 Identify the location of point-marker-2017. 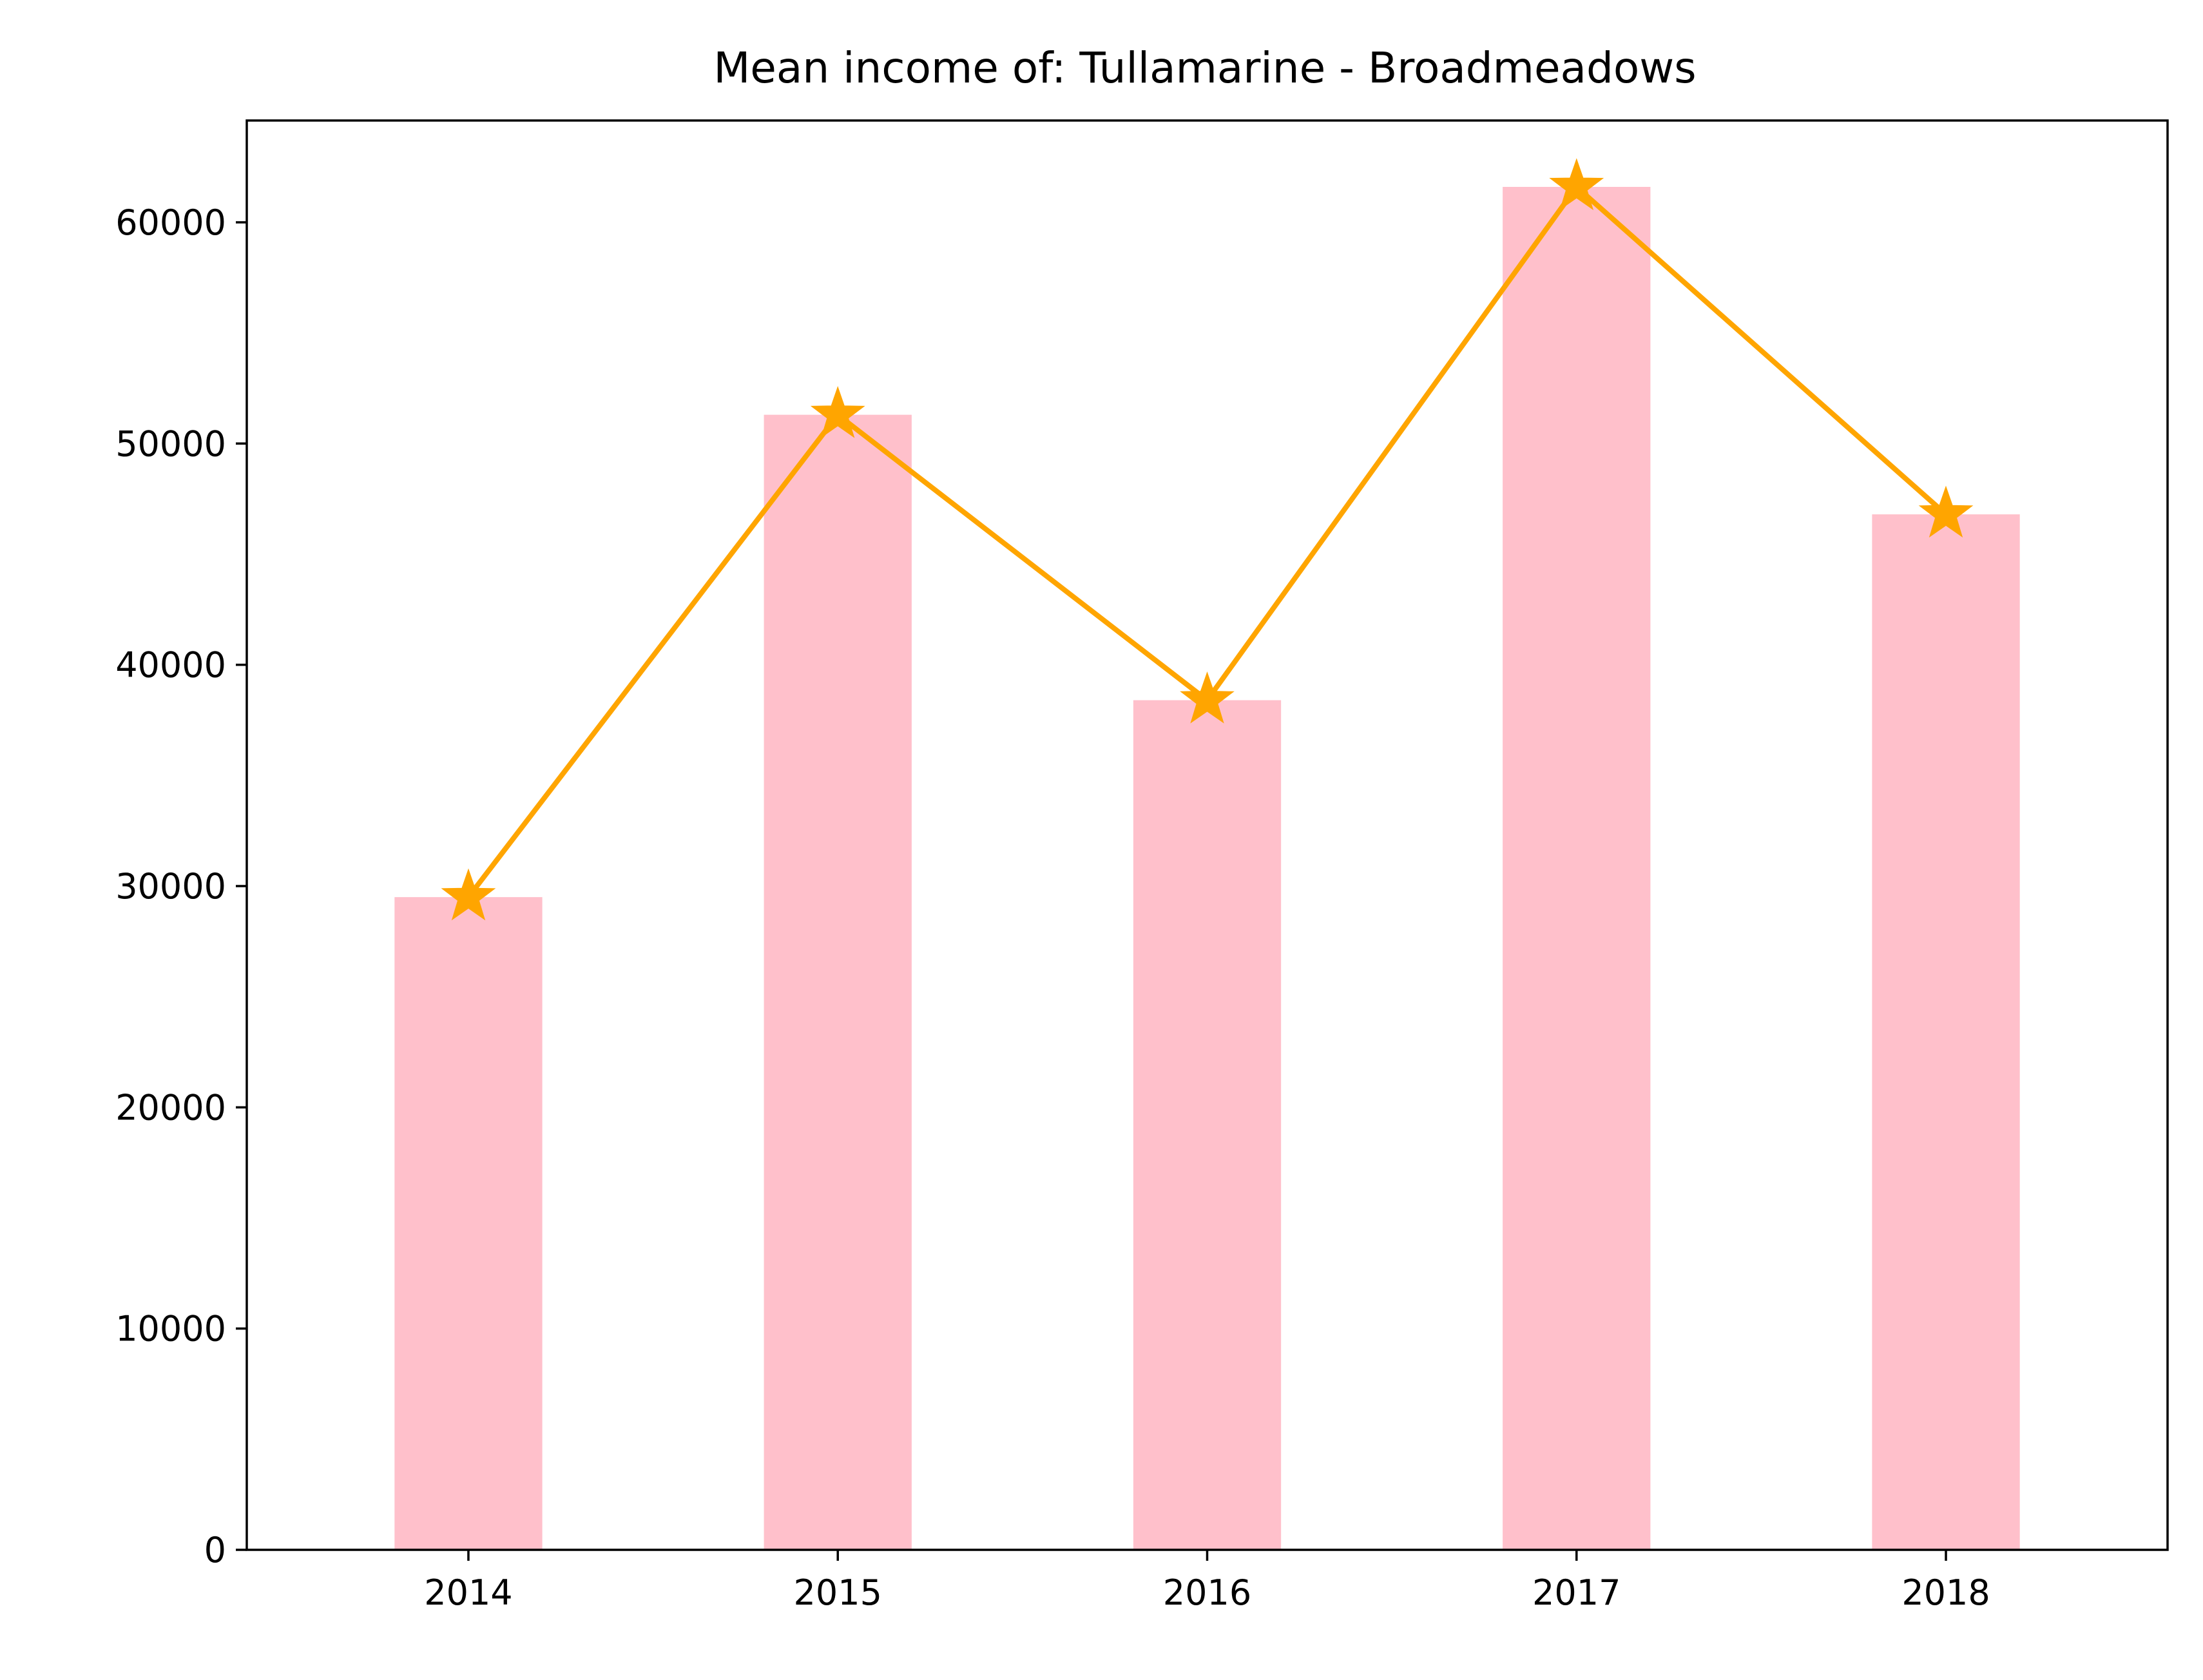
(1576, 185).